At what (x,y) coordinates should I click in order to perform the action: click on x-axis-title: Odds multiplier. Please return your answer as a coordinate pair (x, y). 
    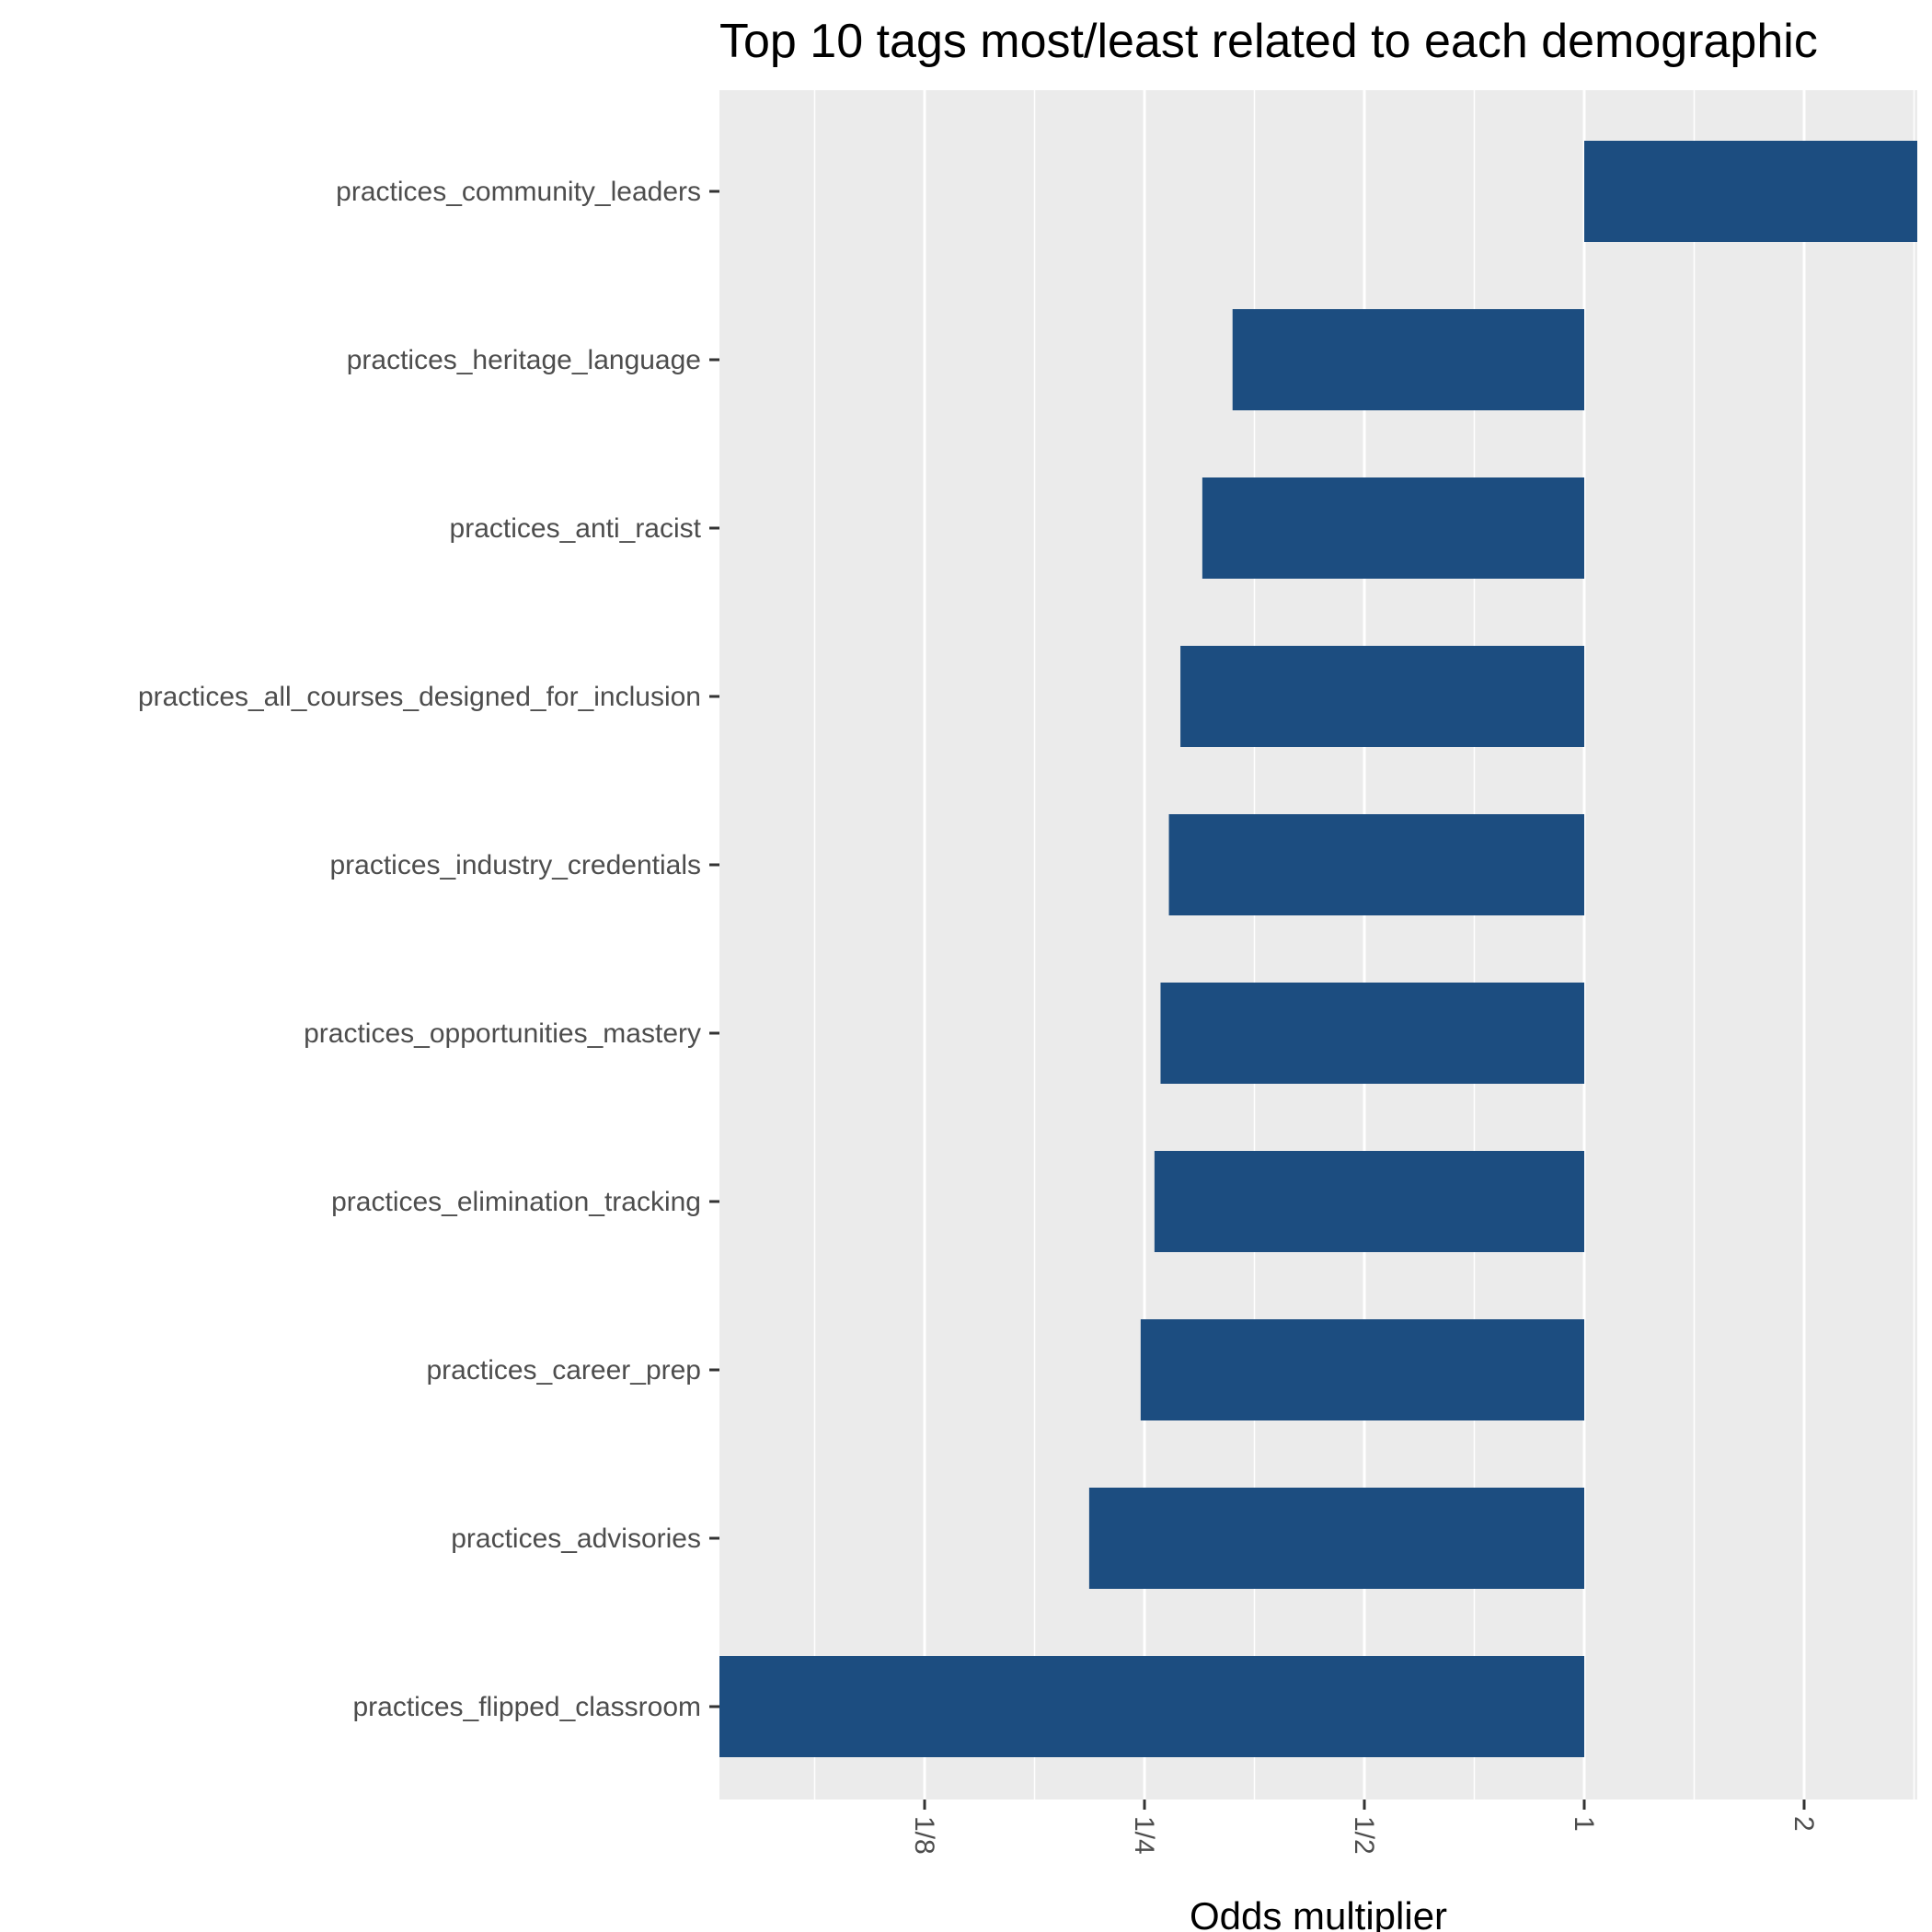
    Looking at the image, I should click on (1318, 1913).